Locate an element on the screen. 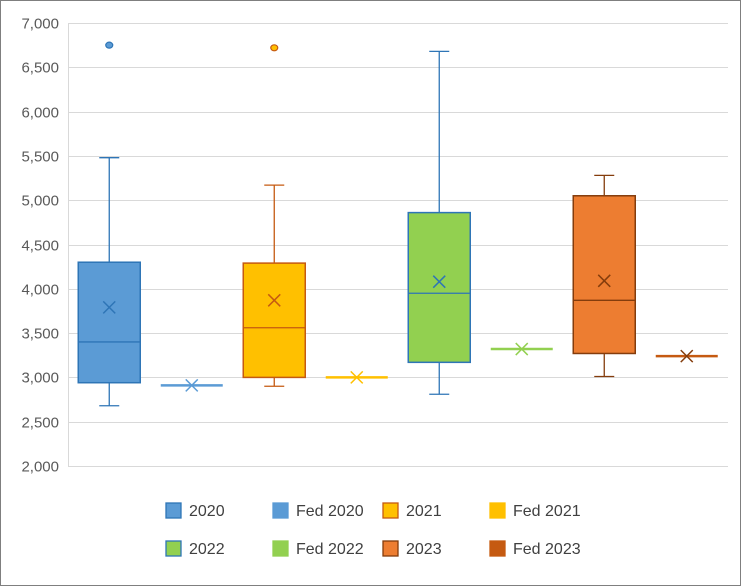 The width and height of the screenshot is (741, 586). legend-label-fed-2022: Fed 2022 is located at coordinates (330, 549).